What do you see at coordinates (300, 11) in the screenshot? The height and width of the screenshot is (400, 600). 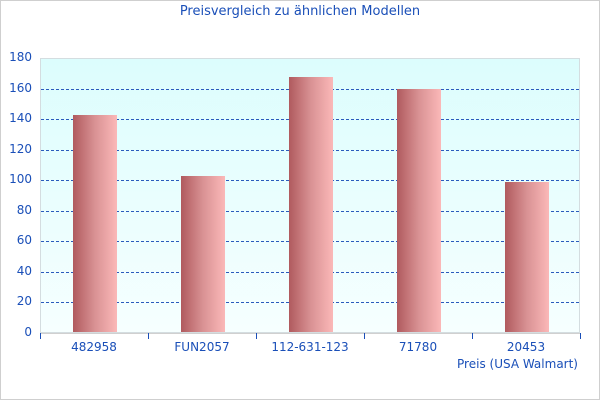 I see `chart-title: Preisvergleich zu ähnlichen Modellen` at bounding box center [300, 11].